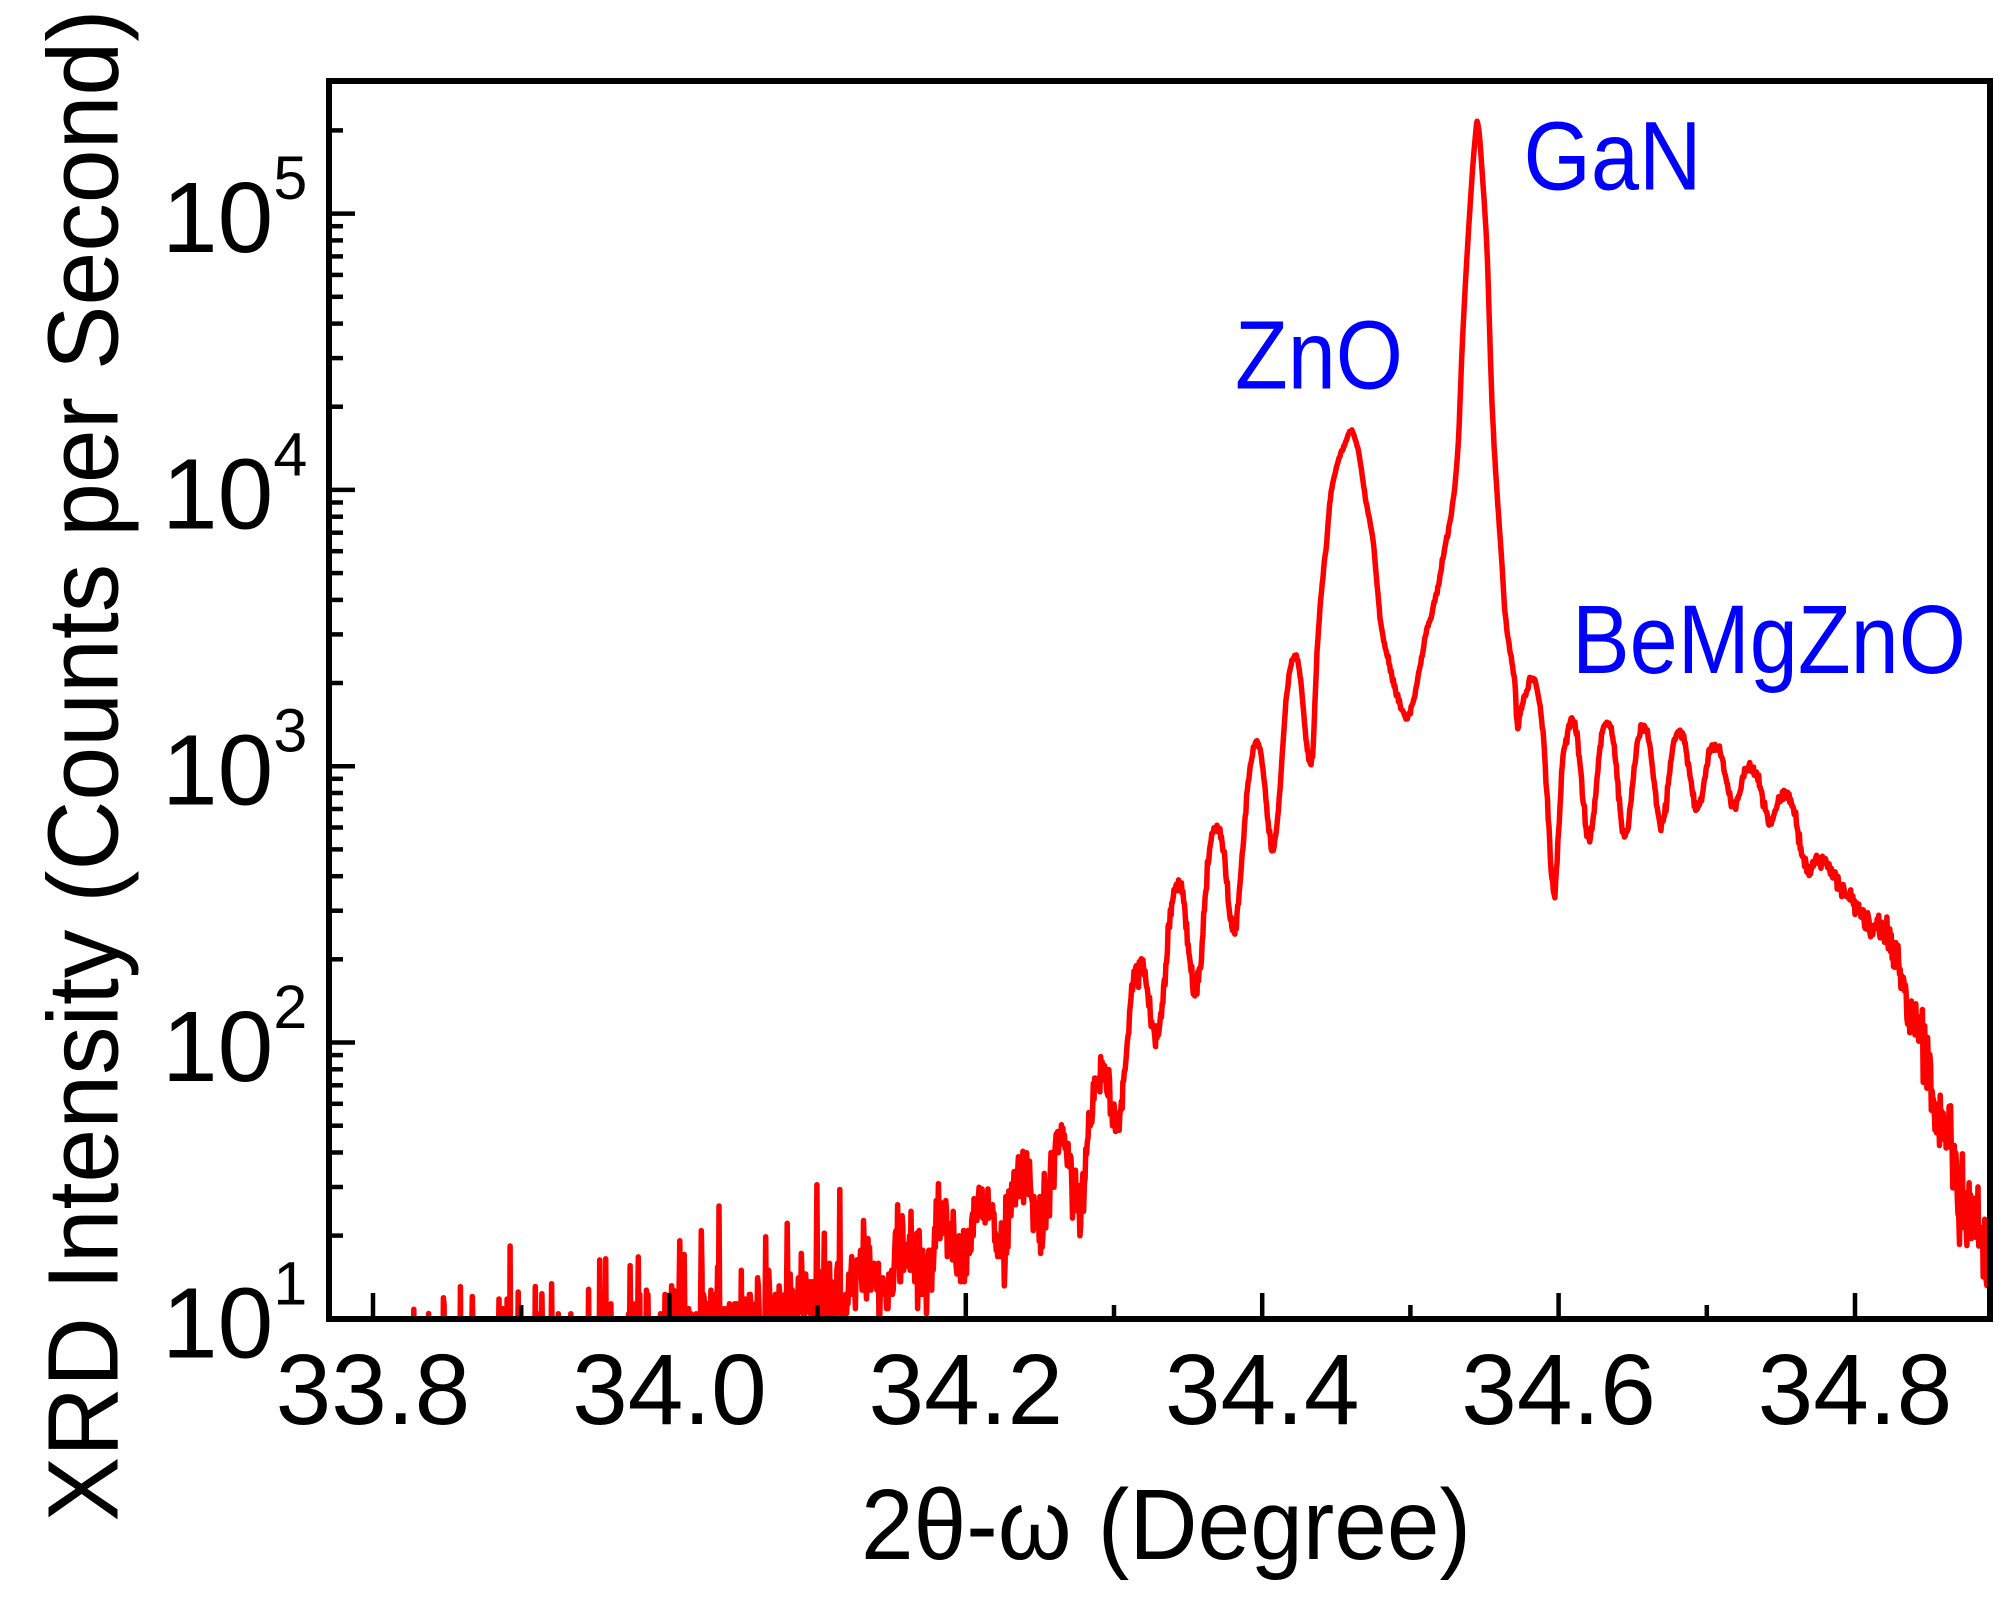 The width and height of the screenshot is (2008, 1604). Describe the element at coordinates (1166, 1525) in the screenshot. I see `svg-text: 2θ-ω (Degree)` at that location.